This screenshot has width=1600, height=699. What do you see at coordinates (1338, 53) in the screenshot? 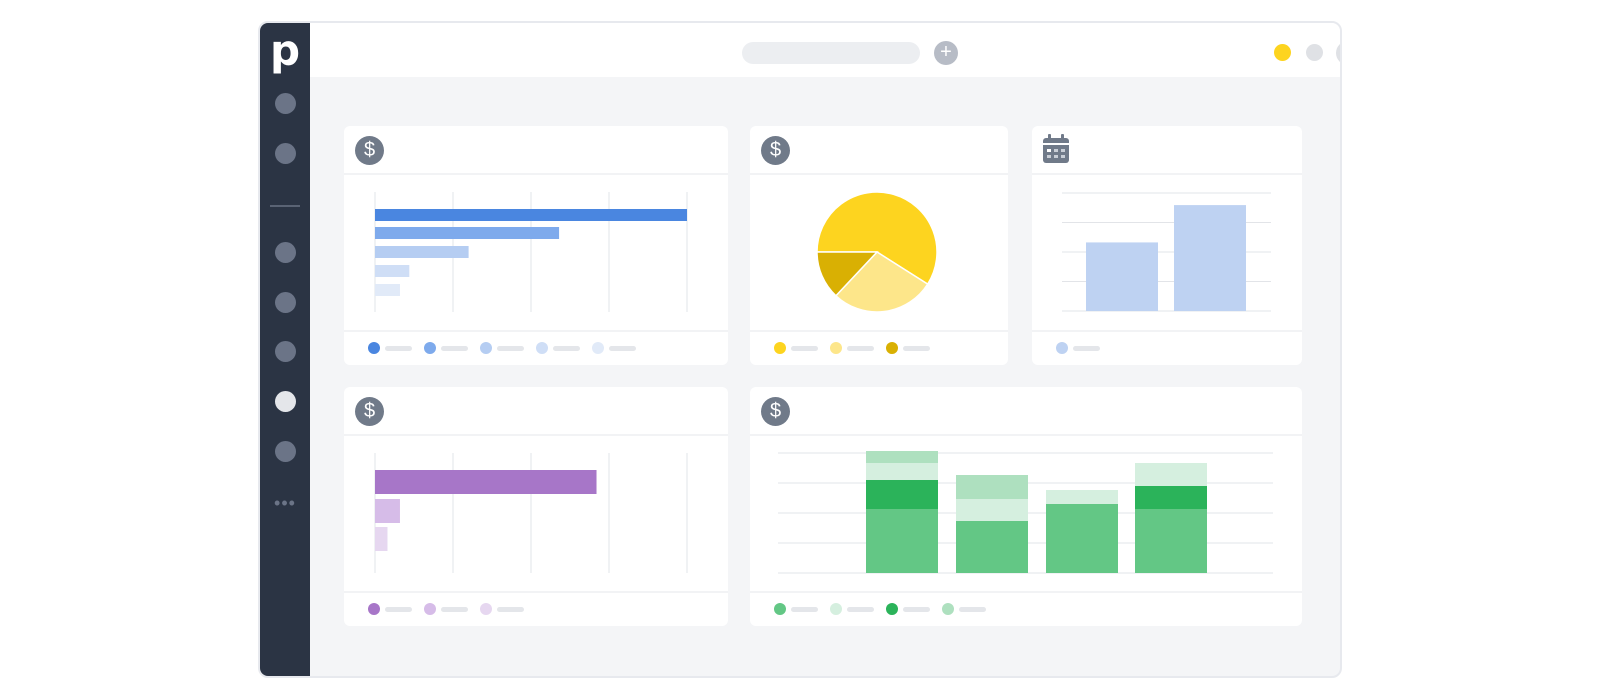
I see `avatar` at bounding box center [1338, 53].